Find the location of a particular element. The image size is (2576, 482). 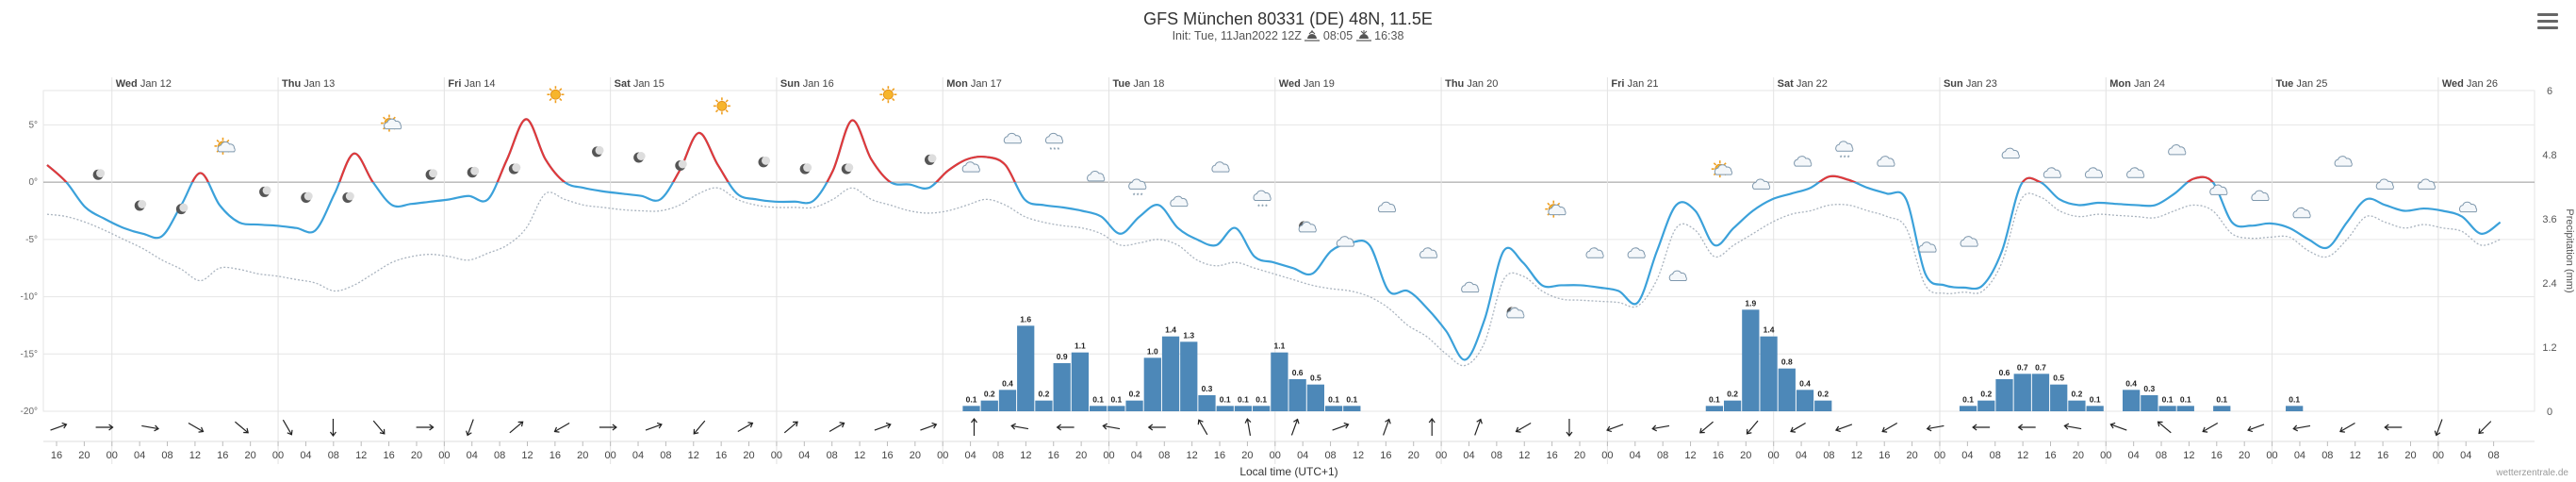

precip-label: 0.4 is located at coordinates (1007, 383).